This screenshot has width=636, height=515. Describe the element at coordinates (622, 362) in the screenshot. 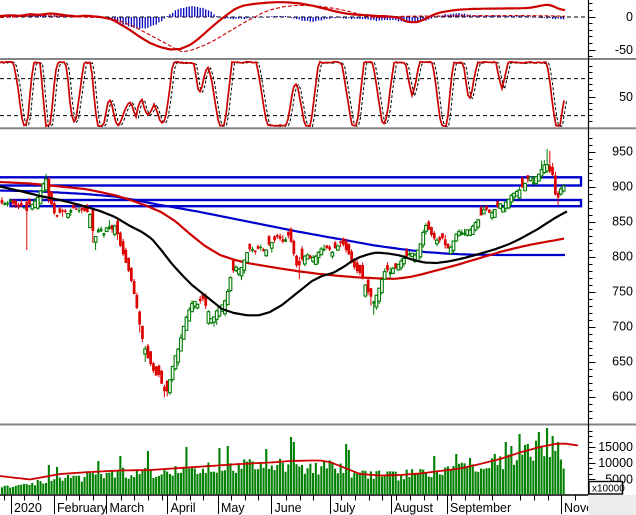

I see `svg-text: 650` at that location.